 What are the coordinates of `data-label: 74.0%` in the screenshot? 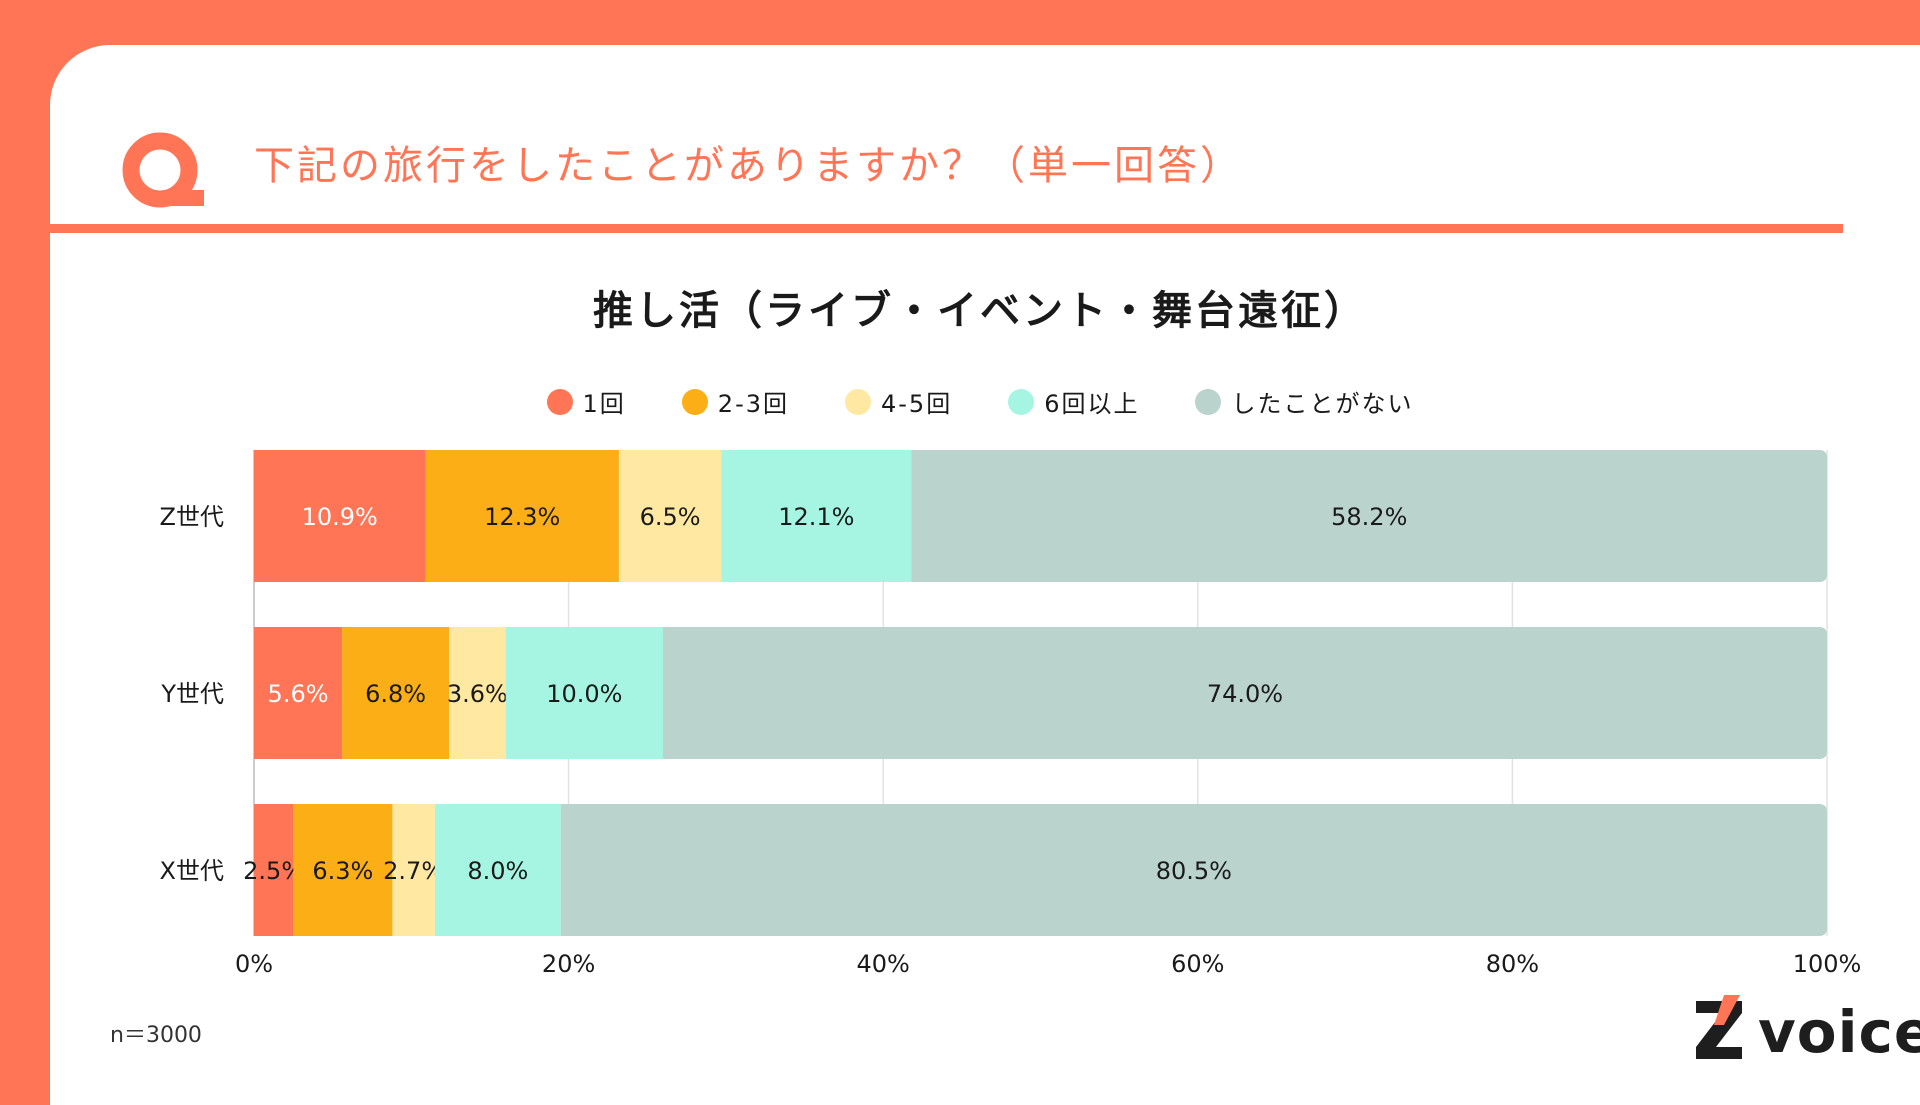 It's located at (1245, 694).